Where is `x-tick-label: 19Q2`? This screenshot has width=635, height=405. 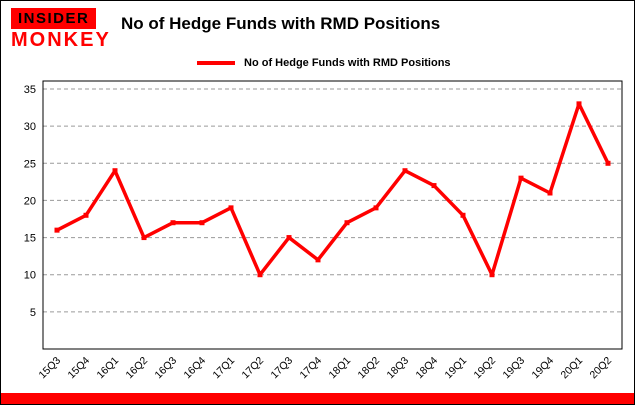
x-tick-label: 19Q2 is located at coordinates (484, 368).